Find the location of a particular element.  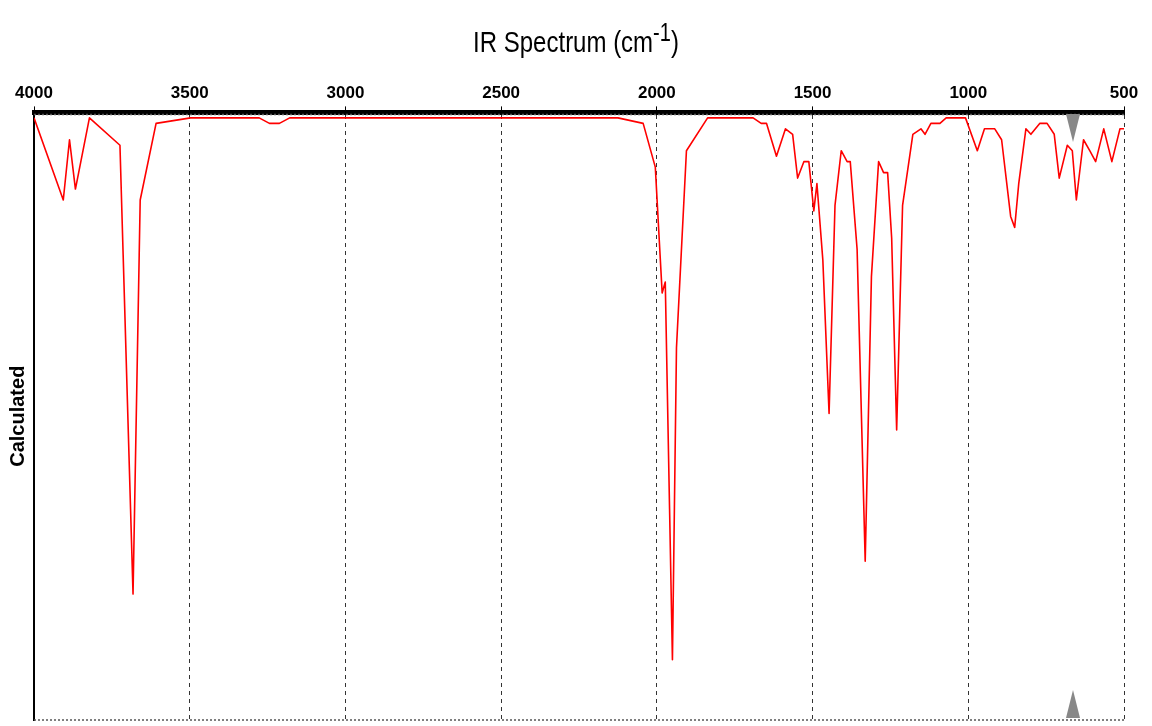

y-axis-title: Calculated is located at coordinates (16, 416).